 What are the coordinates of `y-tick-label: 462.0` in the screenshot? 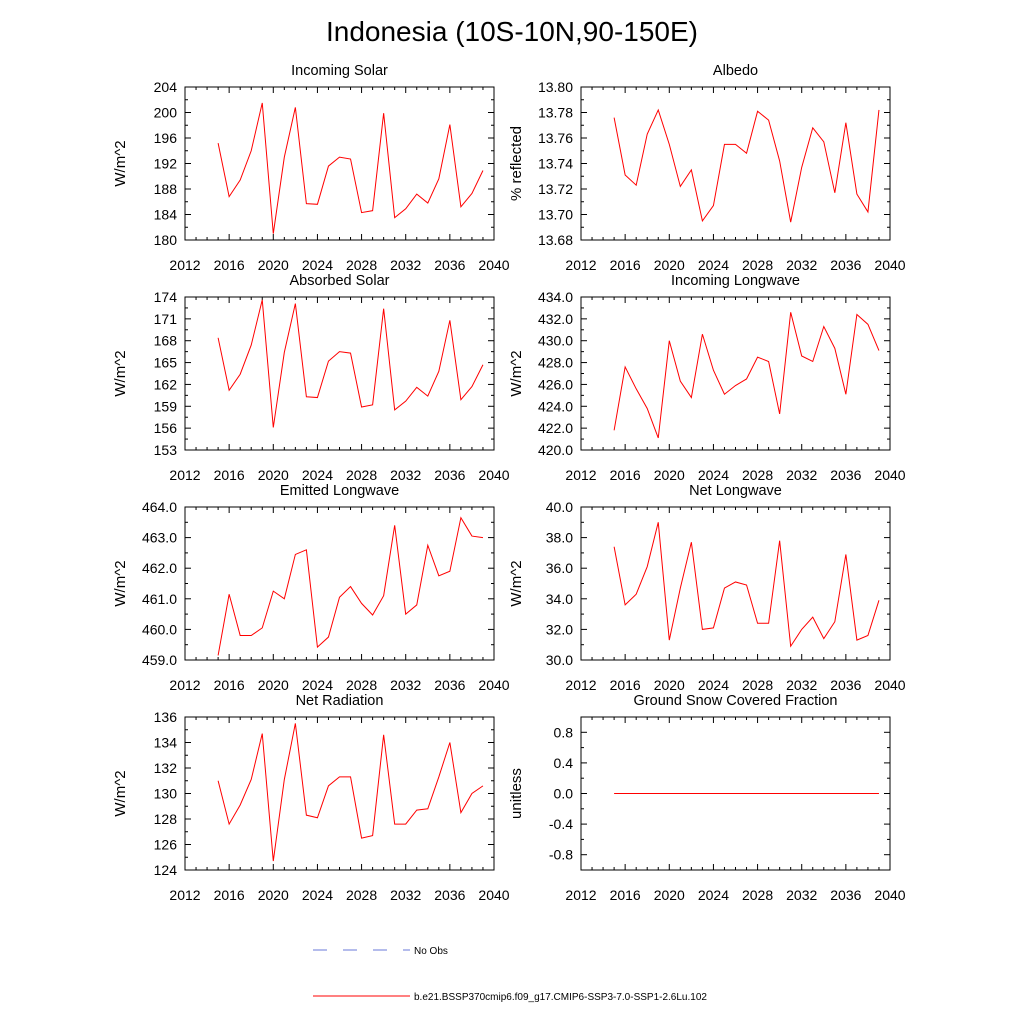 It's located at (159, 568).